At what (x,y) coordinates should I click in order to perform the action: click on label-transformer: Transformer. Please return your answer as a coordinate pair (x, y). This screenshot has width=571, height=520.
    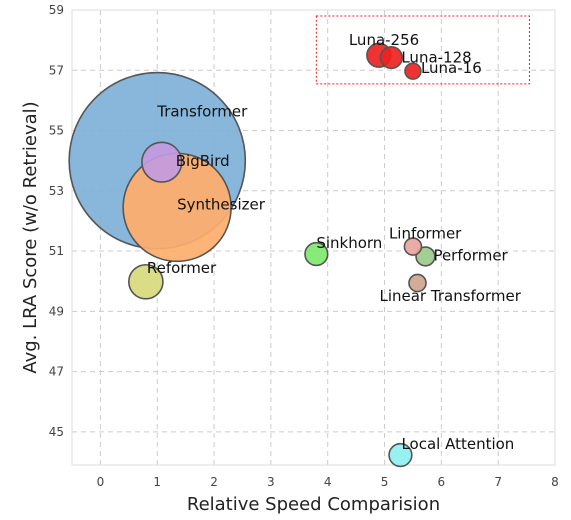
    Looking at the image, I should click on (202, 112).